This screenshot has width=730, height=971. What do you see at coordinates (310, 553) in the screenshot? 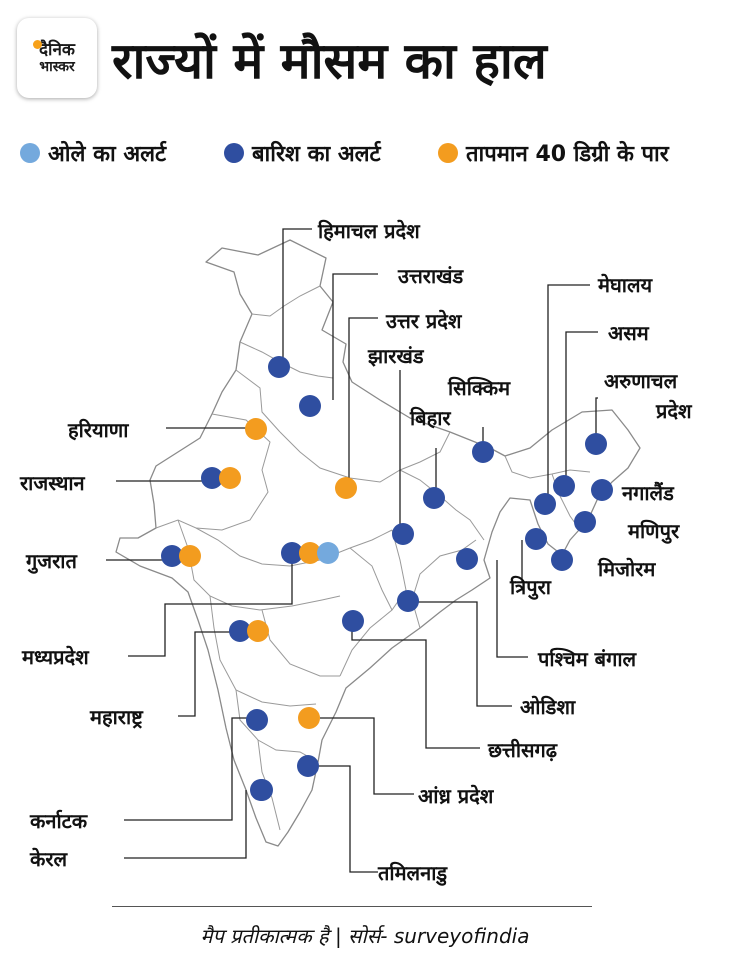
I see `dot-madhya-pradesh-heat` at bounding box center [310, 553].